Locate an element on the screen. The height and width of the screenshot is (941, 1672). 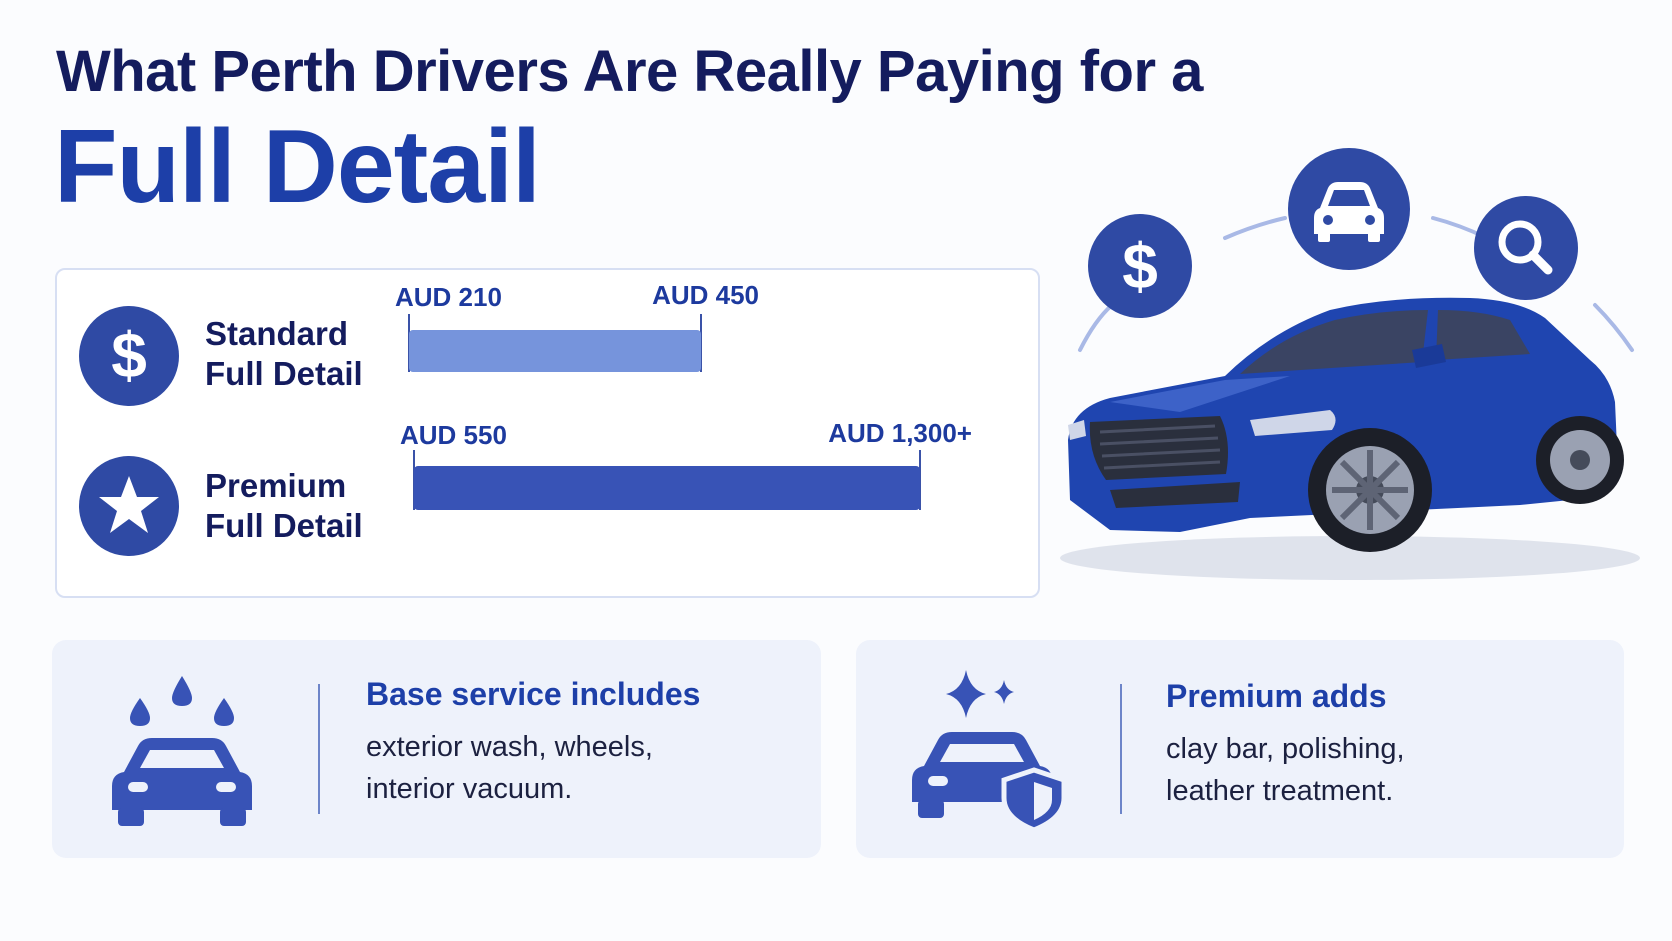
page-title-line2: Full Detail is located at coordinates (297, 167).